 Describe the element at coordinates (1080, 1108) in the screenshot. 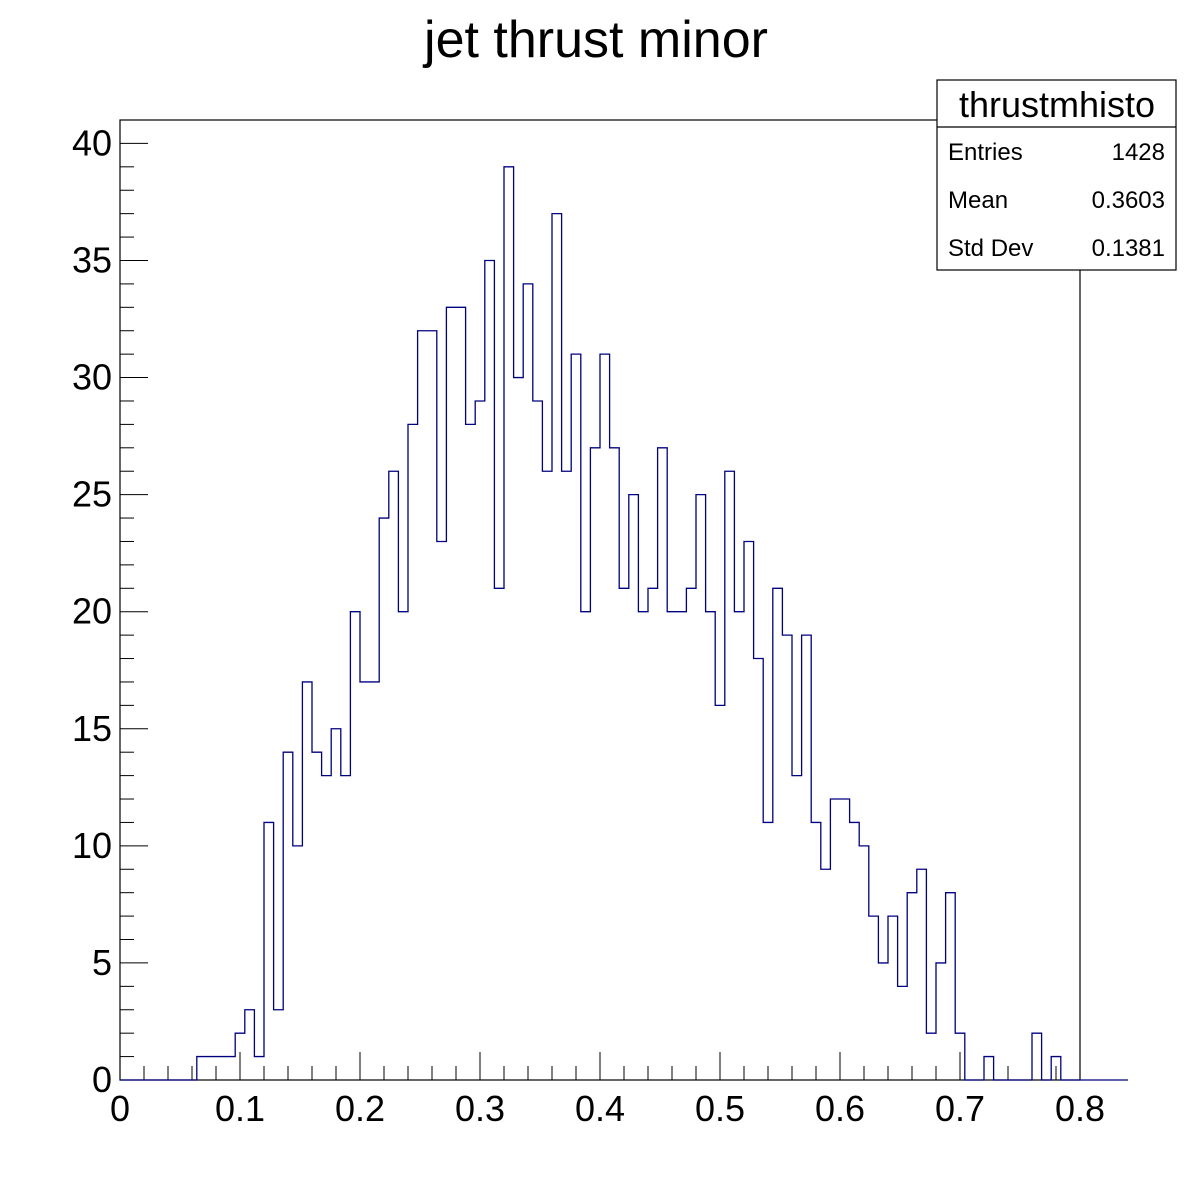

I see `x-tick-label: 0.8` at that location.